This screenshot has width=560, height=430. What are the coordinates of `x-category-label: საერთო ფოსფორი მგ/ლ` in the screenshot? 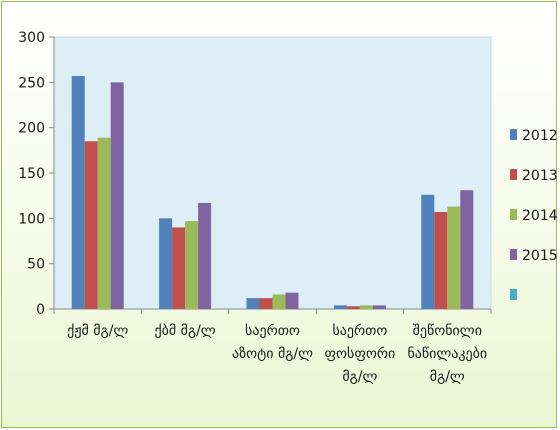 It's located at (359, 353).